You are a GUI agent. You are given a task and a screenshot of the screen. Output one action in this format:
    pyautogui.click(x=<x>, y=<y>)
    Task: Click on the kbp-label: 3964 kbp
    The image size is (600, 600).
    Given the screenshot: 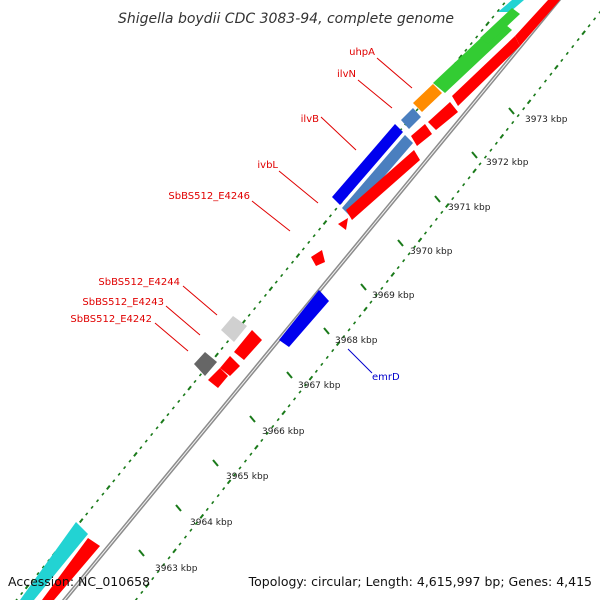 What is the action you would take?
    pyautogui.click(x=211, y=523)
    